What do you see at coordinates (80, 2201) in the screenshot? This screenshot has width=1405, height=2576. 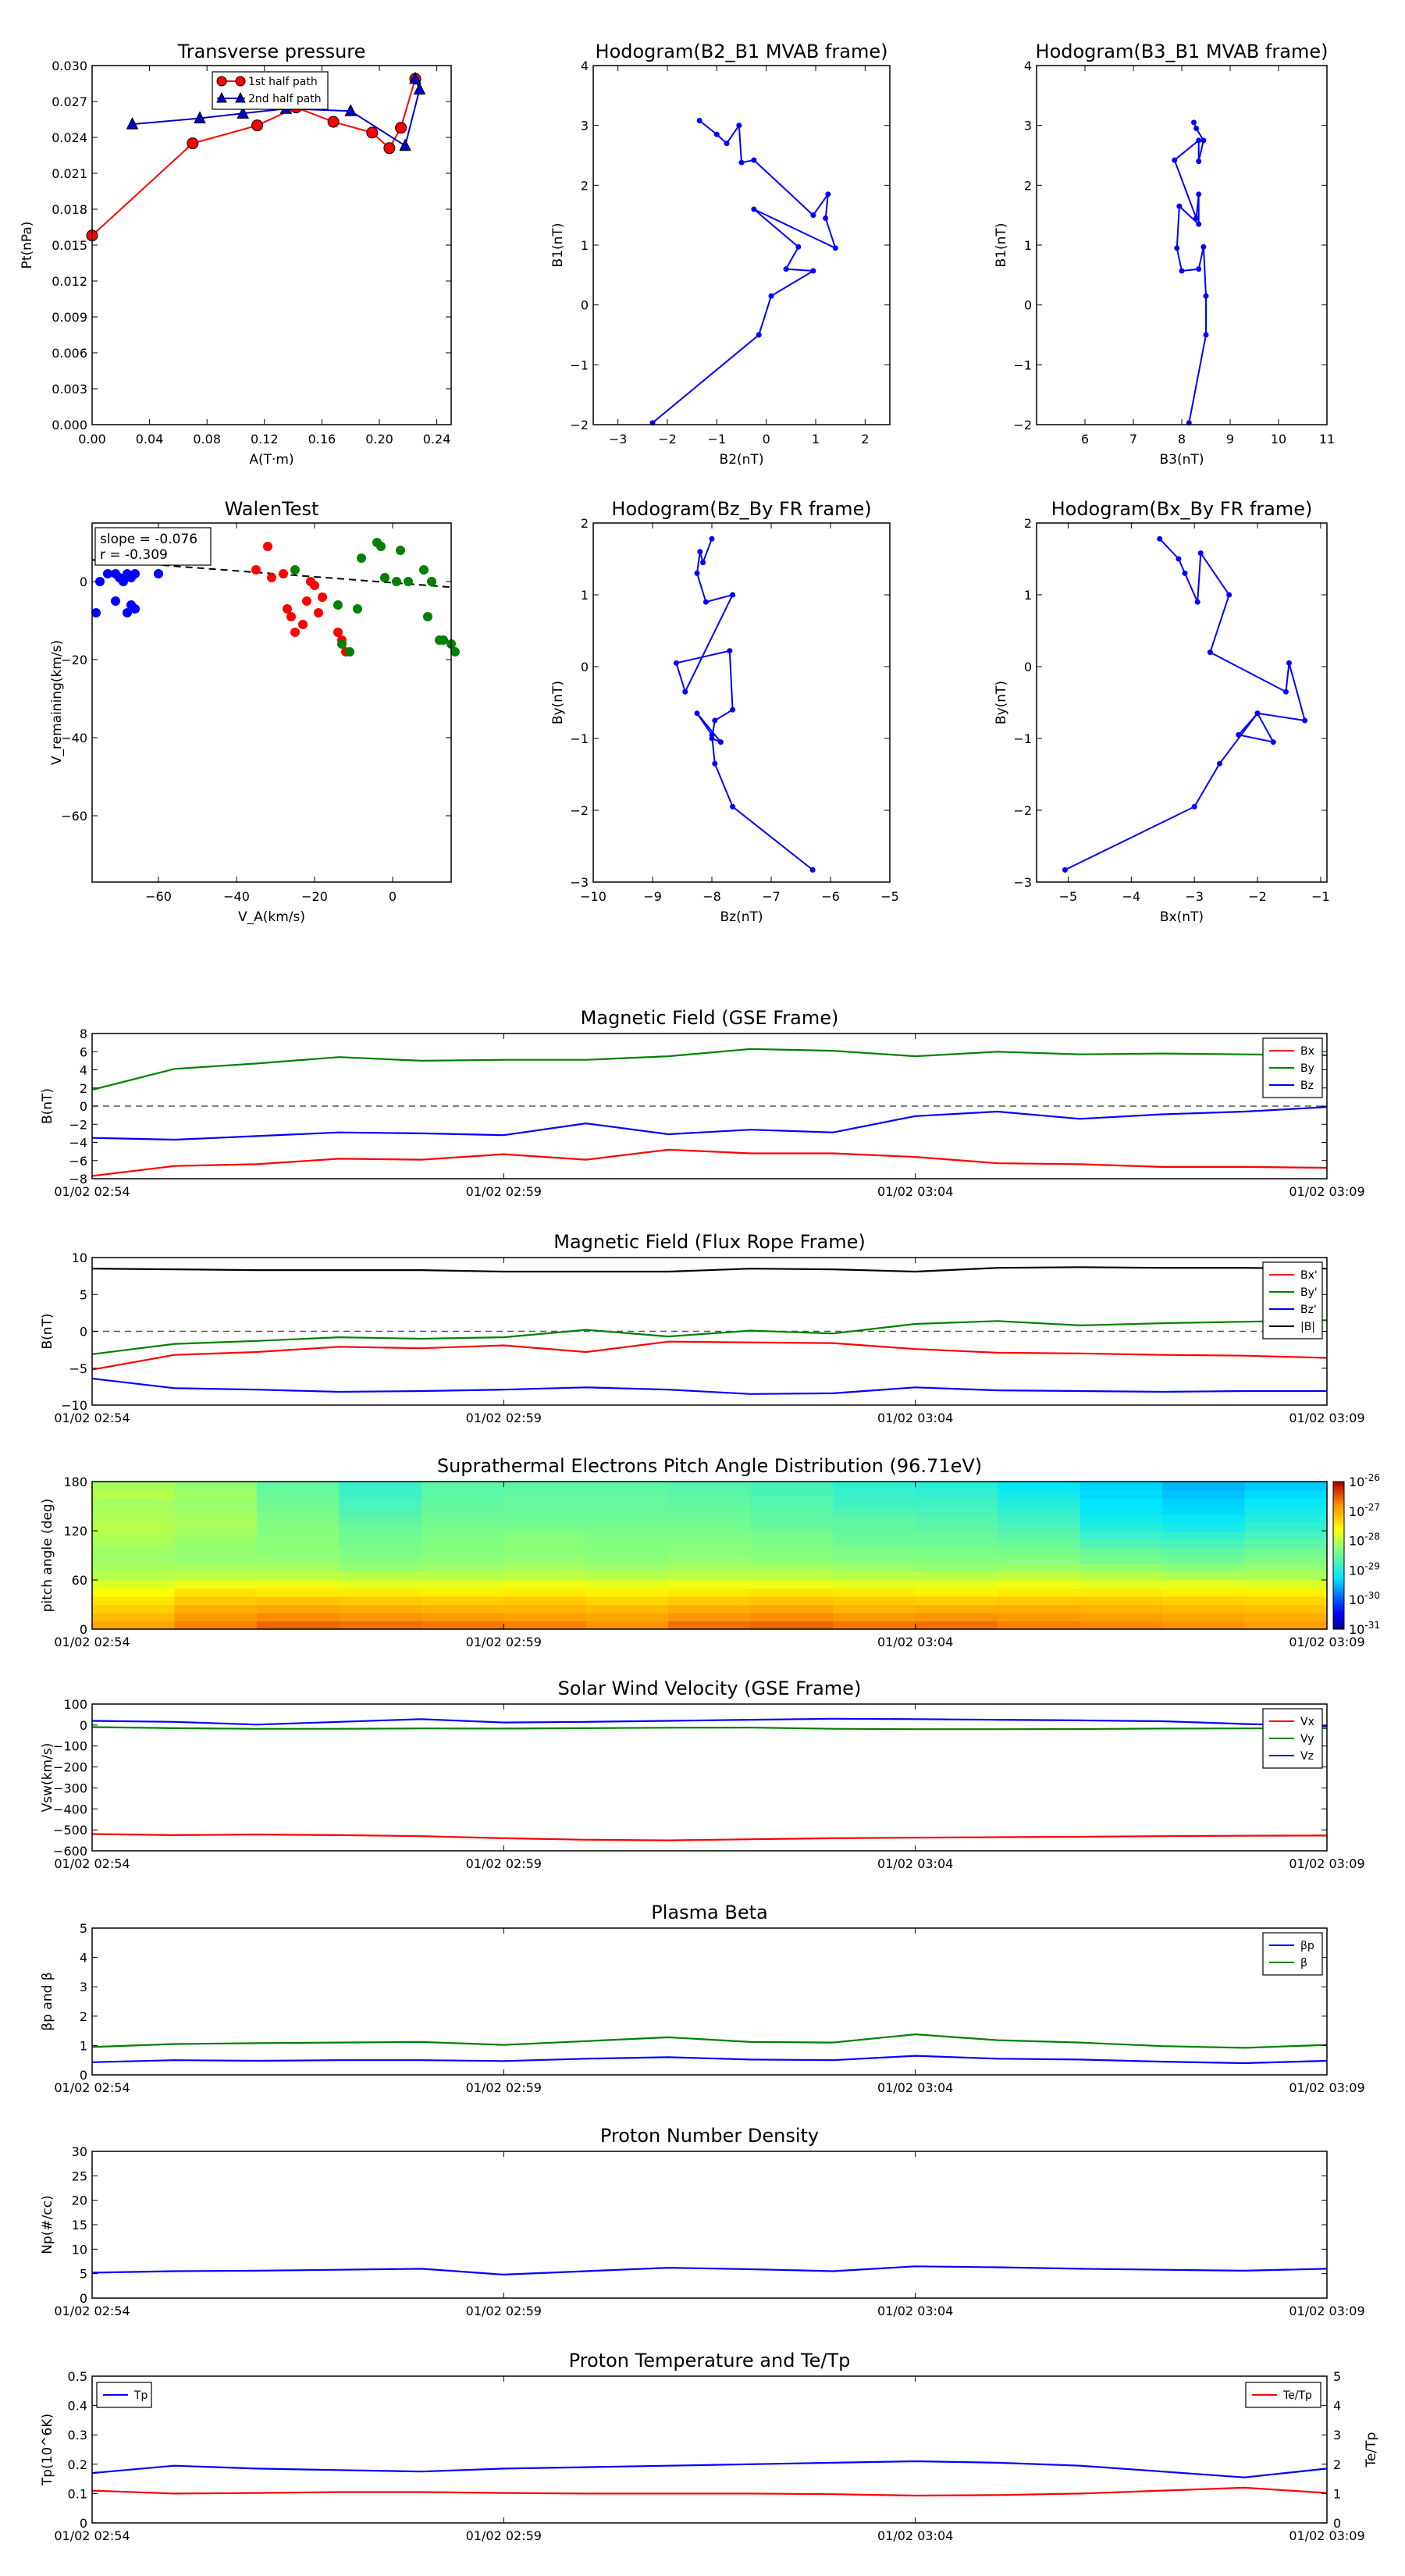 I see `y-tick-label: 20` at bounding box center [80, 2201].